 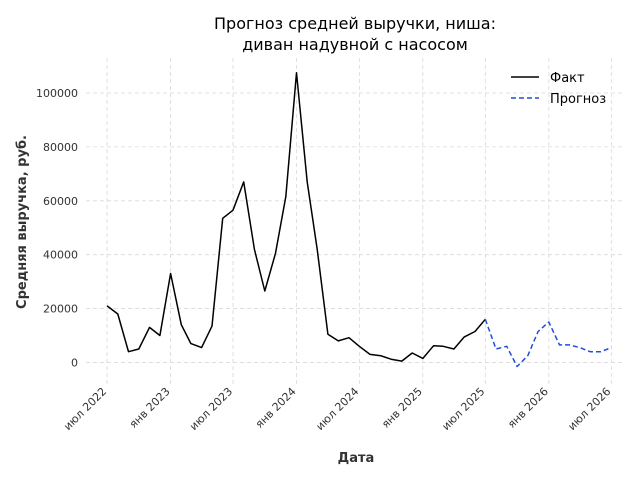 What do you see at coordinates (60, 255) in the screenshot?
I see `y-tick-label: 40000` at bounding box center [60, 255].